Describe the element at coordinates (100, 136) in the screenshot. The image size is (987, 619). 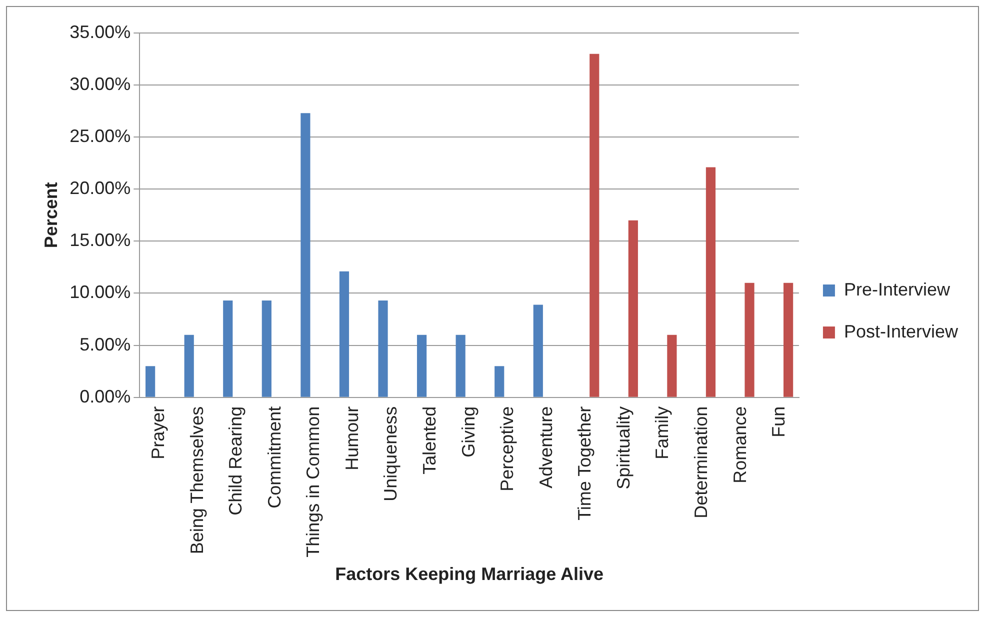
I see `y-tick-label: 25.00%` at that location.